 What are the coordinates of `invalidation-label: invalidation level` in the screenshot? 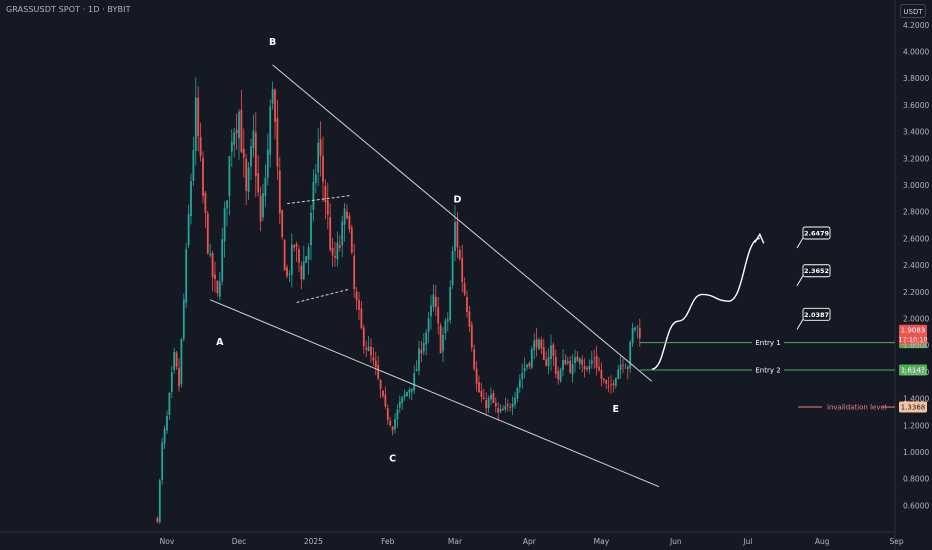 It's located at (857, 408).